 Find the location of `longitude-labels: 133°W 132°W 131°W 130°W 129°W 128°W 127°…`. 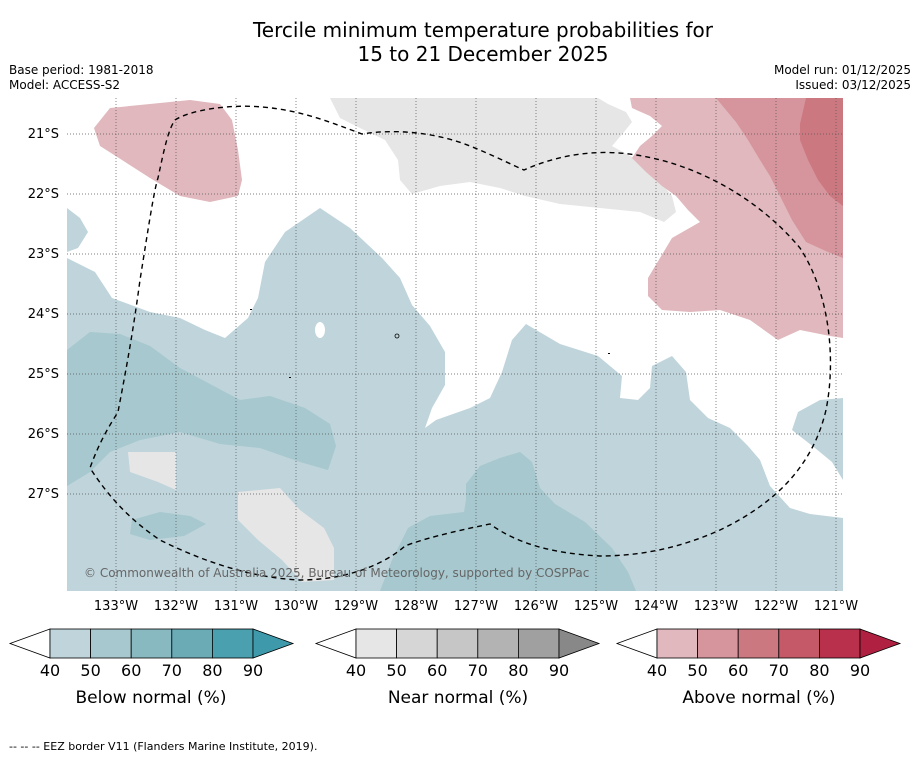

longitude-labels: 133°W 132°W 131°W 130°W 129°W 128°W 127°… is located at coordinates (476, 606).